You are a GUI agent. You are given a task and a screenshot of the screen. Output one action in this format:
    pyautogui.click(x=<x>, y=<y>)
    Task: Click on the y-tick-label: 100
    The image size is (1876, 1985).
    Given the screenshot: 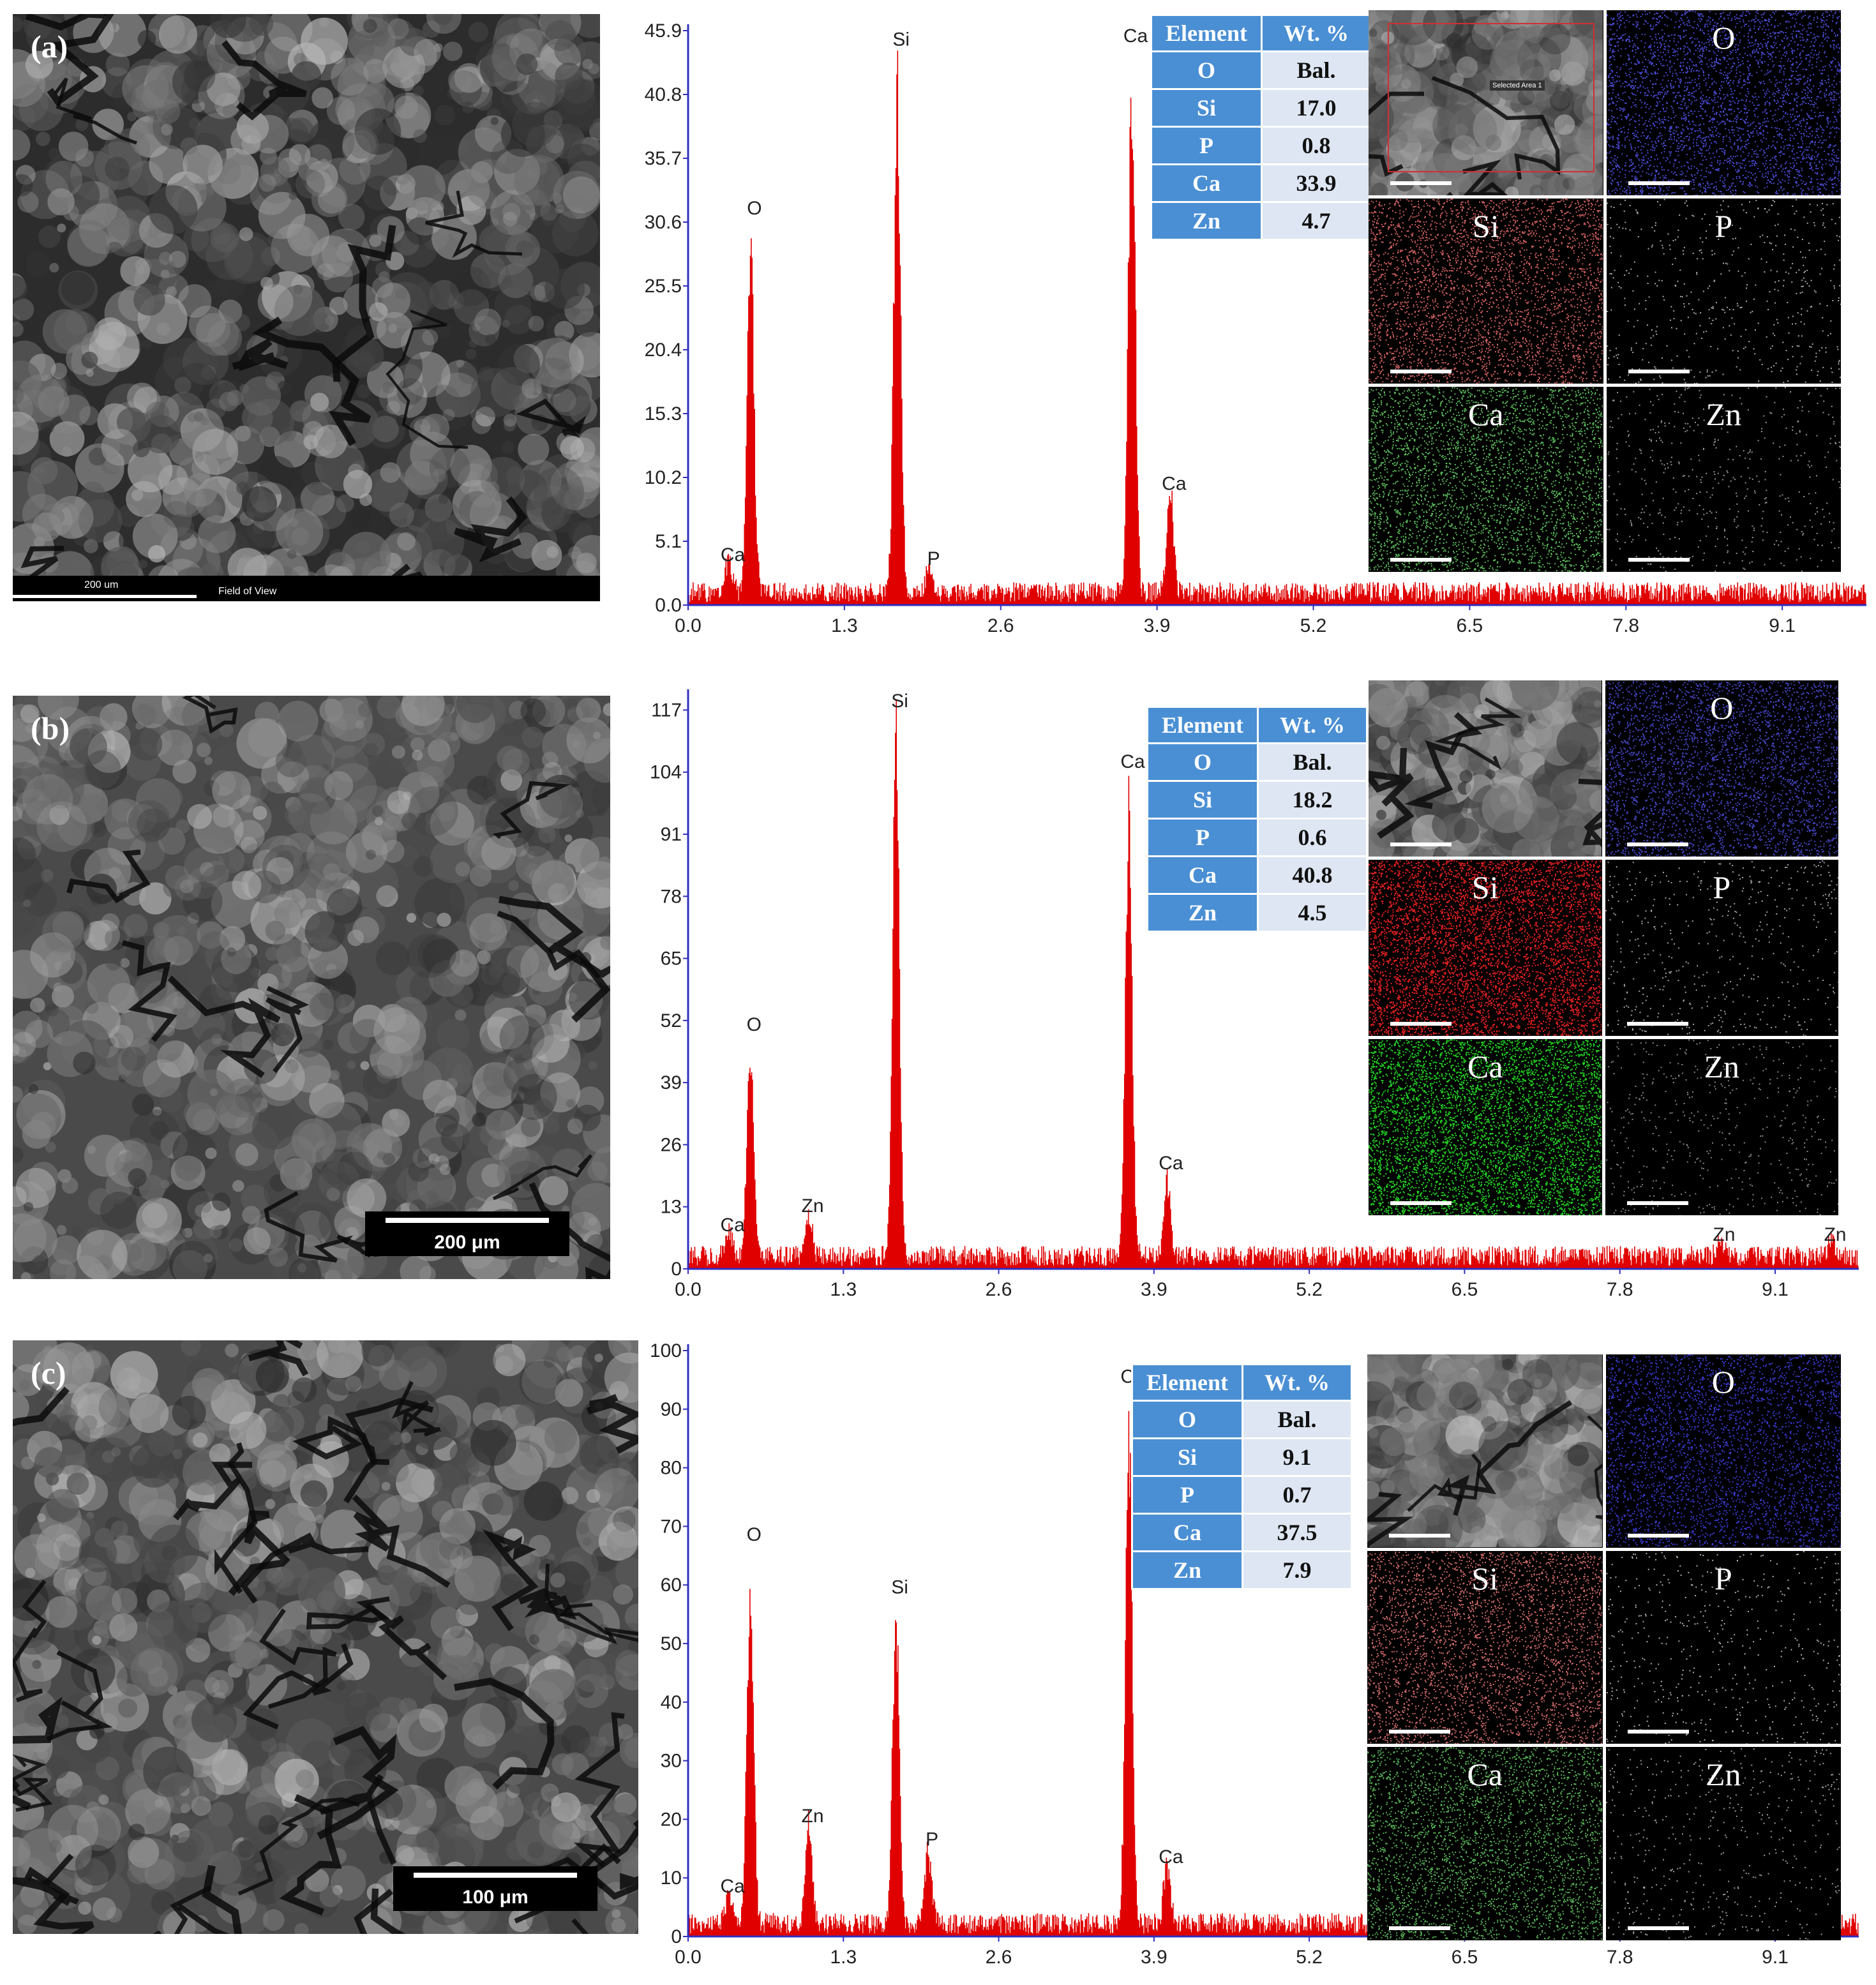 What is the action you would take?
    pyautogui.click(x=666, y=1350)
    